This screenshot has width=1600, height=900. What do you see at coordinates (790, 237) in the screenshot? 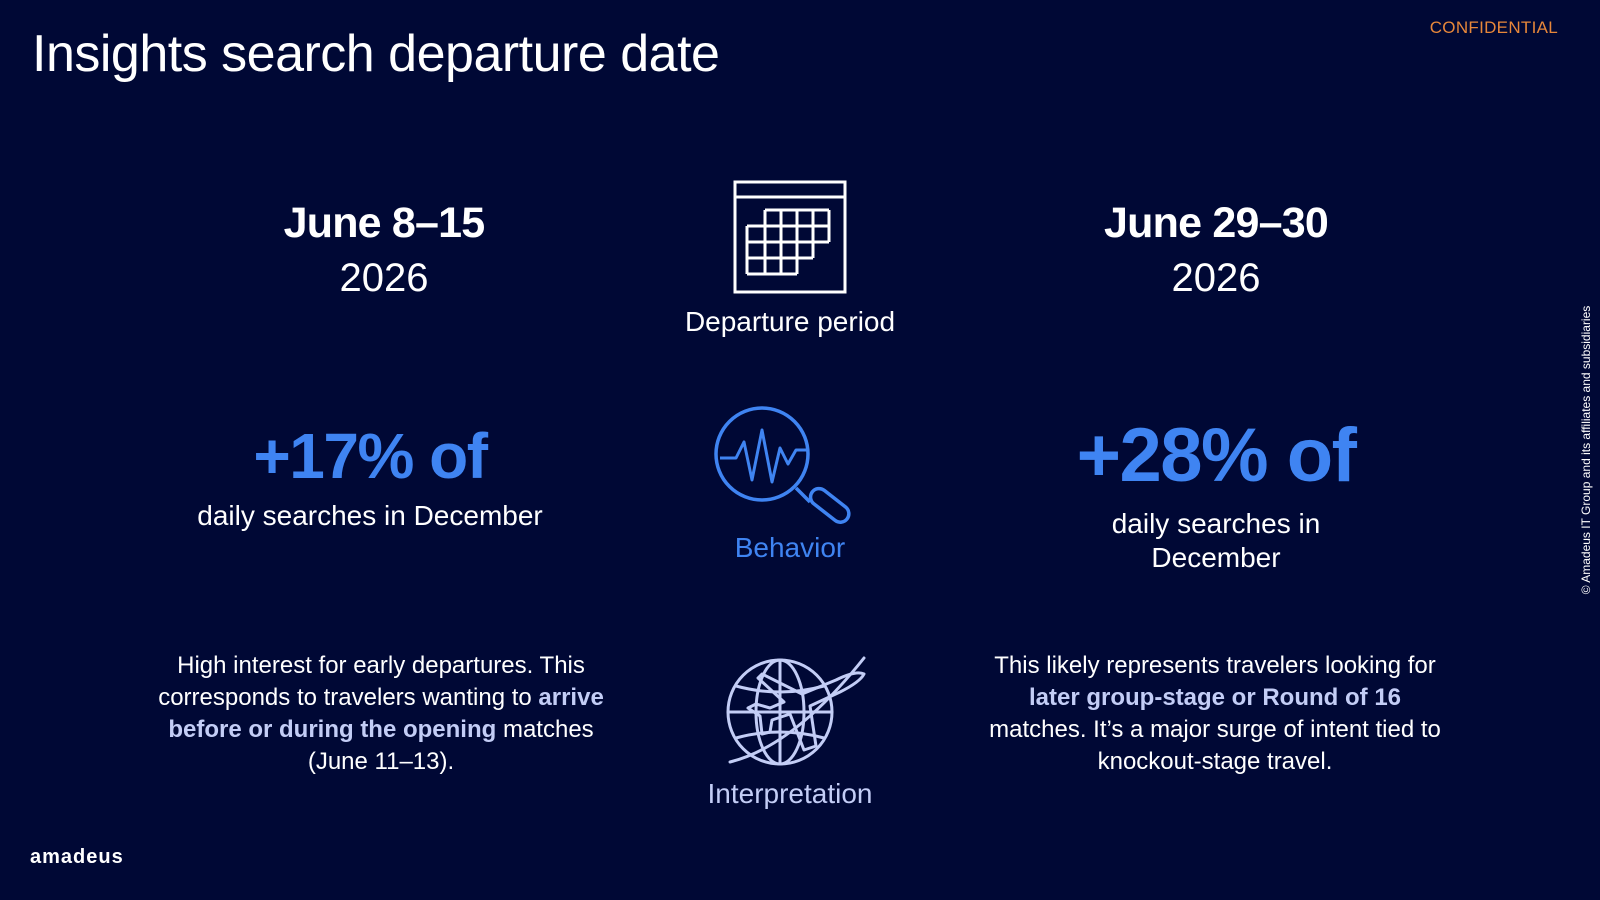
I see `calendar-icon` at bounding box center [790, 237].